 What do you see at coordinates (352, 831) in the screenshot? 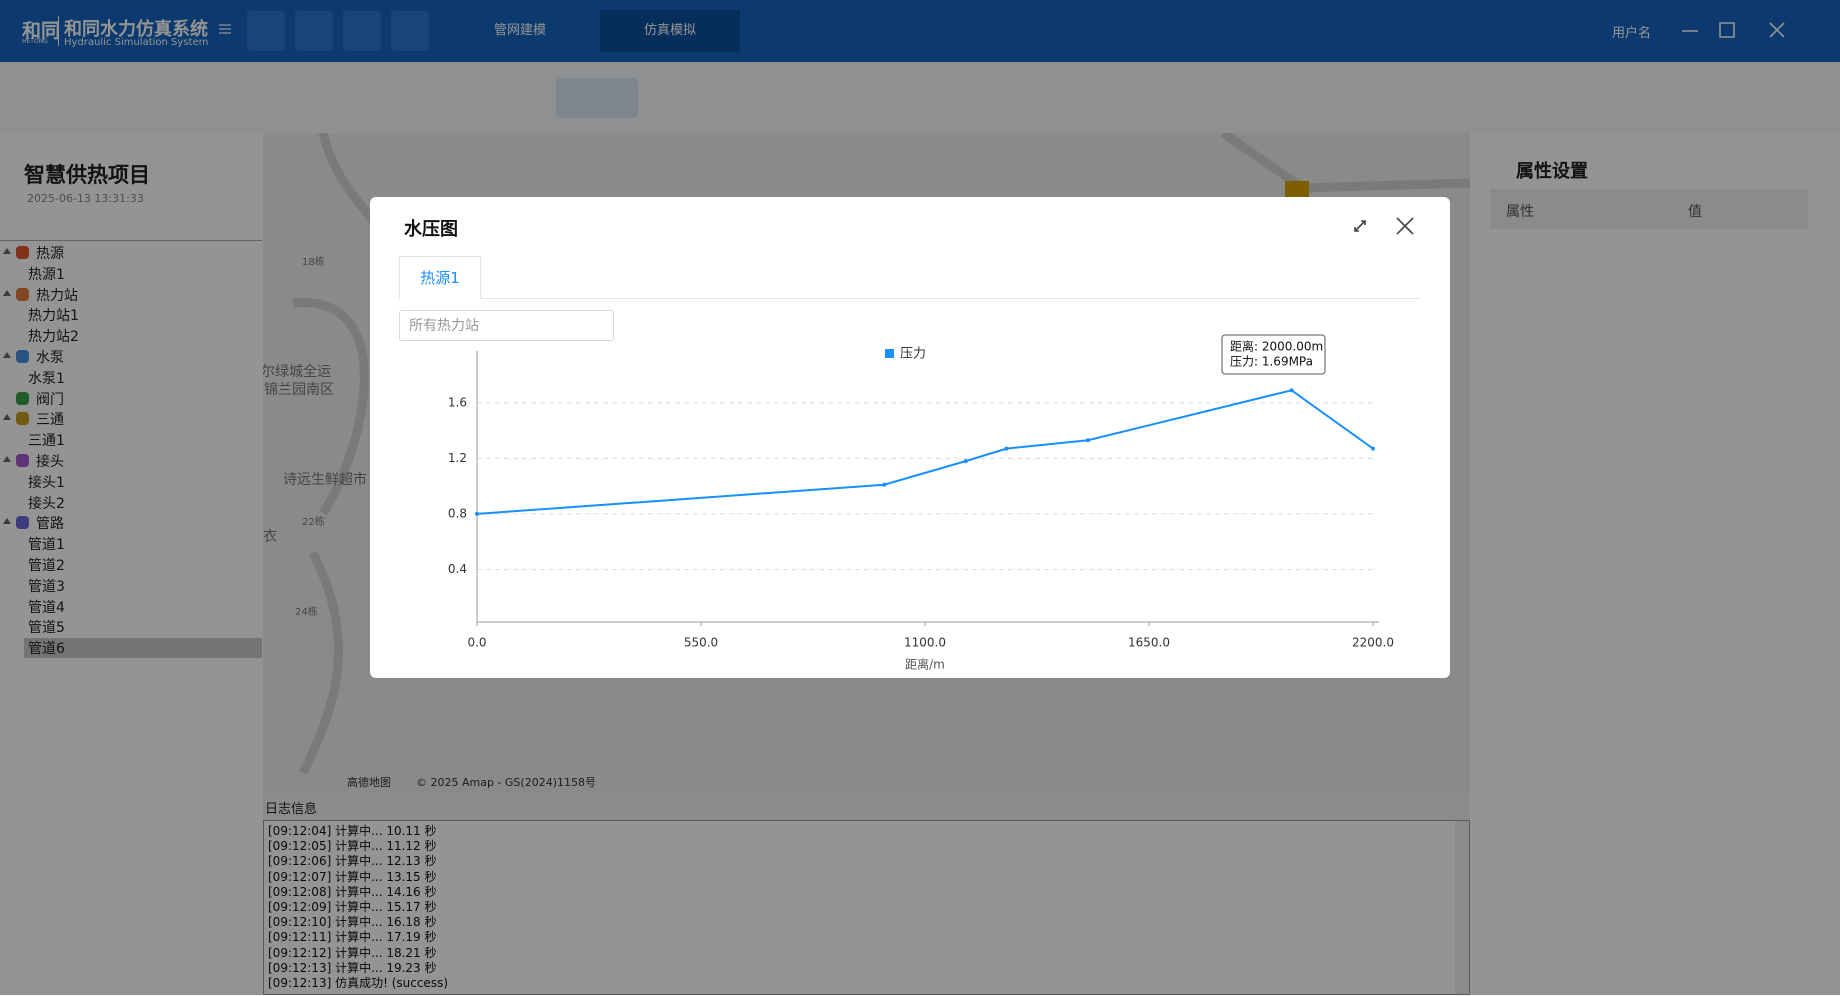
I see `log-line: [09:12:04] 计算中... 10.11 秒` at bounding box center [352, 831].